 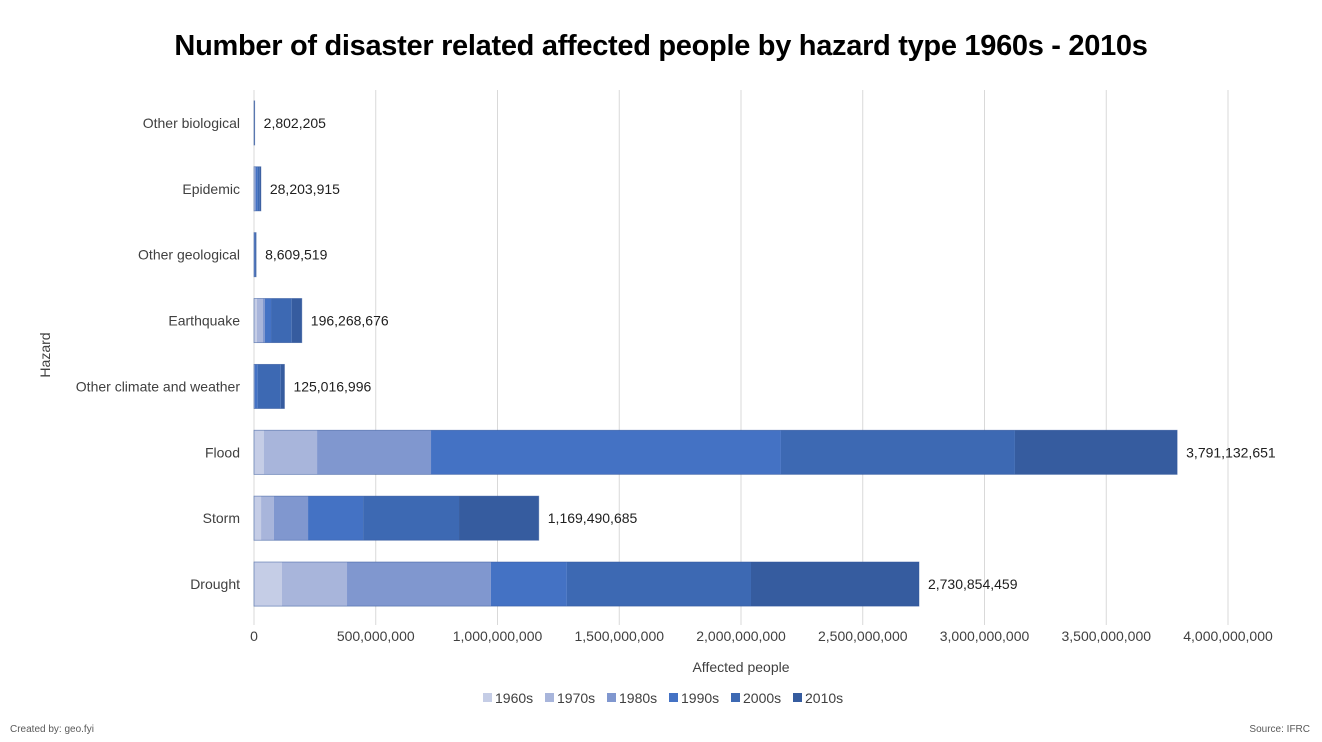 I want to click on legend-item-1990s: 1990s, so click(x=694, y=698).